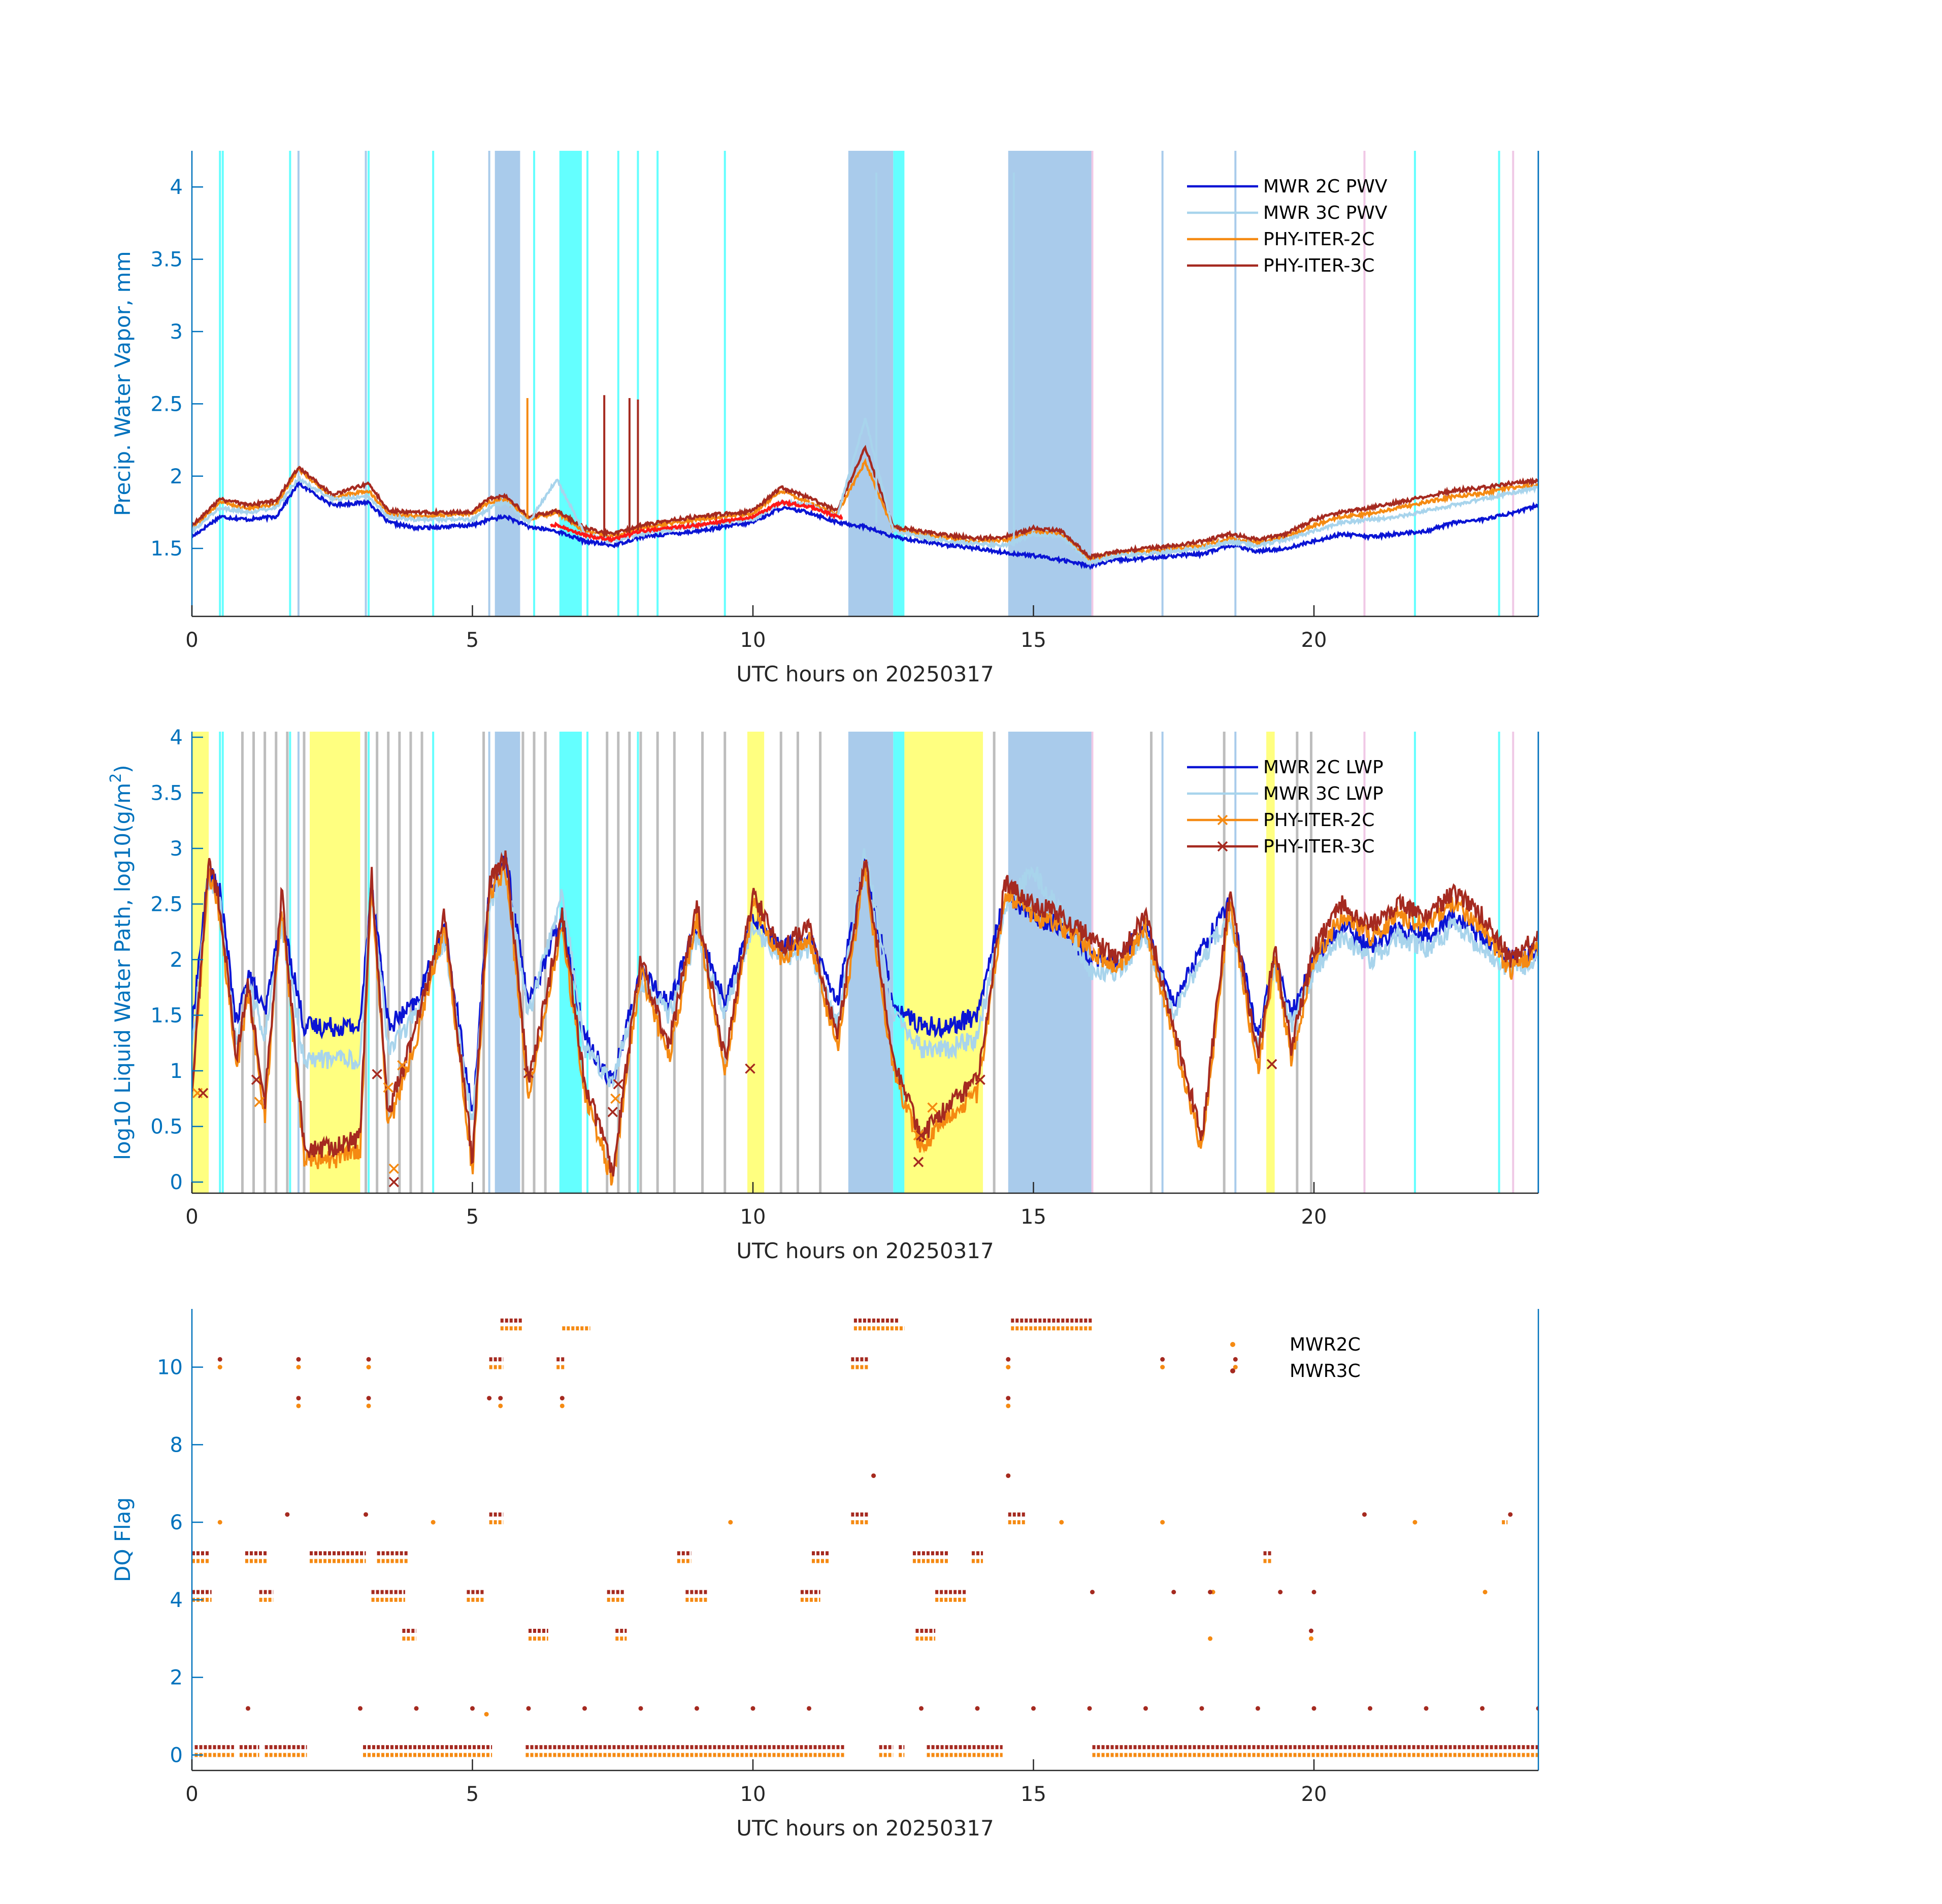  What do you see at coordinates (388, 1088) in the screenshot?
I see `marker-phy2c` at bounding box center [388, 1088].